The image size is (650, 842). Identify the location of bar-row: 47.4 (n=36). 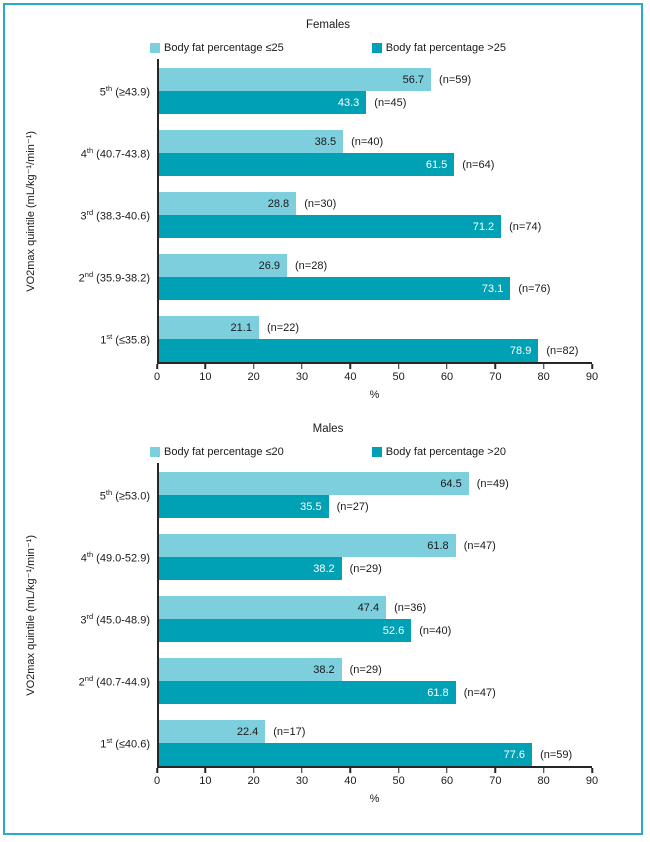
(374, 607).